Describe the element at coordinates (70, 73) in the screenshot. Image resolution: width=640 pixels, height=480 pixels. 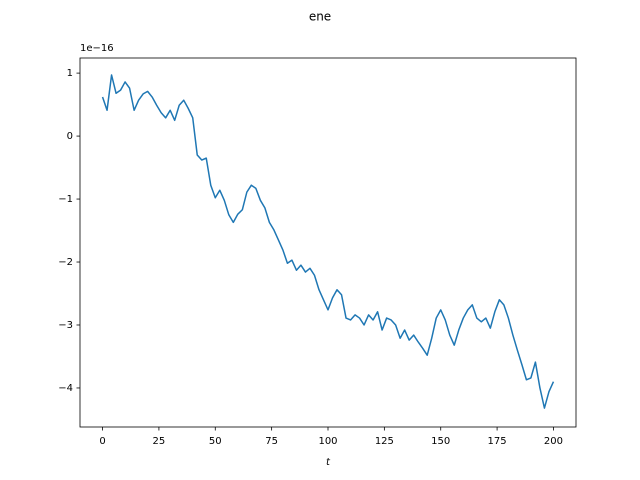
I see `y-tick-label: 1` at that location.